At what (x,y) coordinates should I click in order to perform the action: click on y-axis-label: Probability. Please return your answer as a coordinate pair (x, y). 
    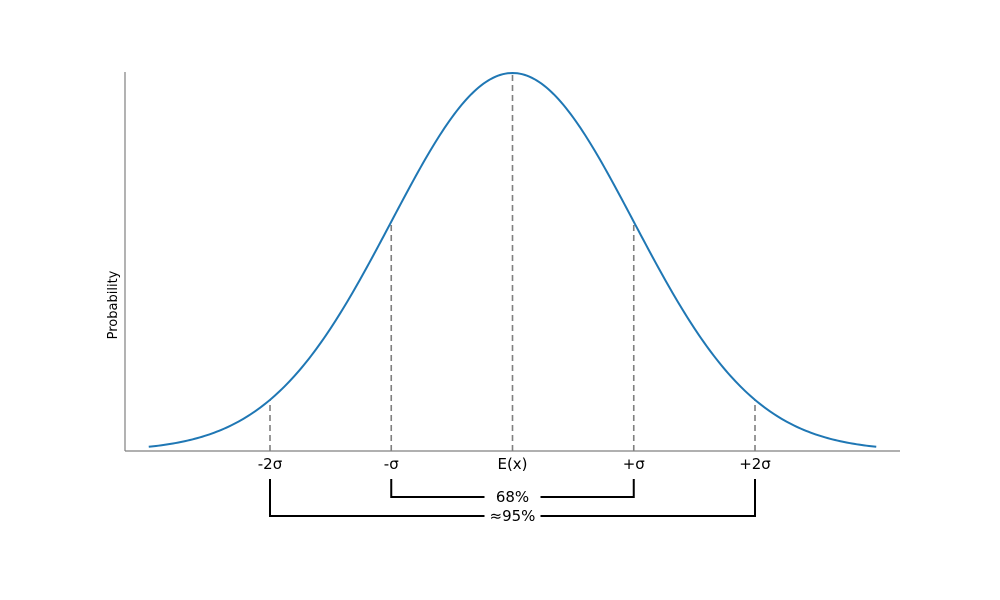
    Looking at the image, I should click on (113, 304).